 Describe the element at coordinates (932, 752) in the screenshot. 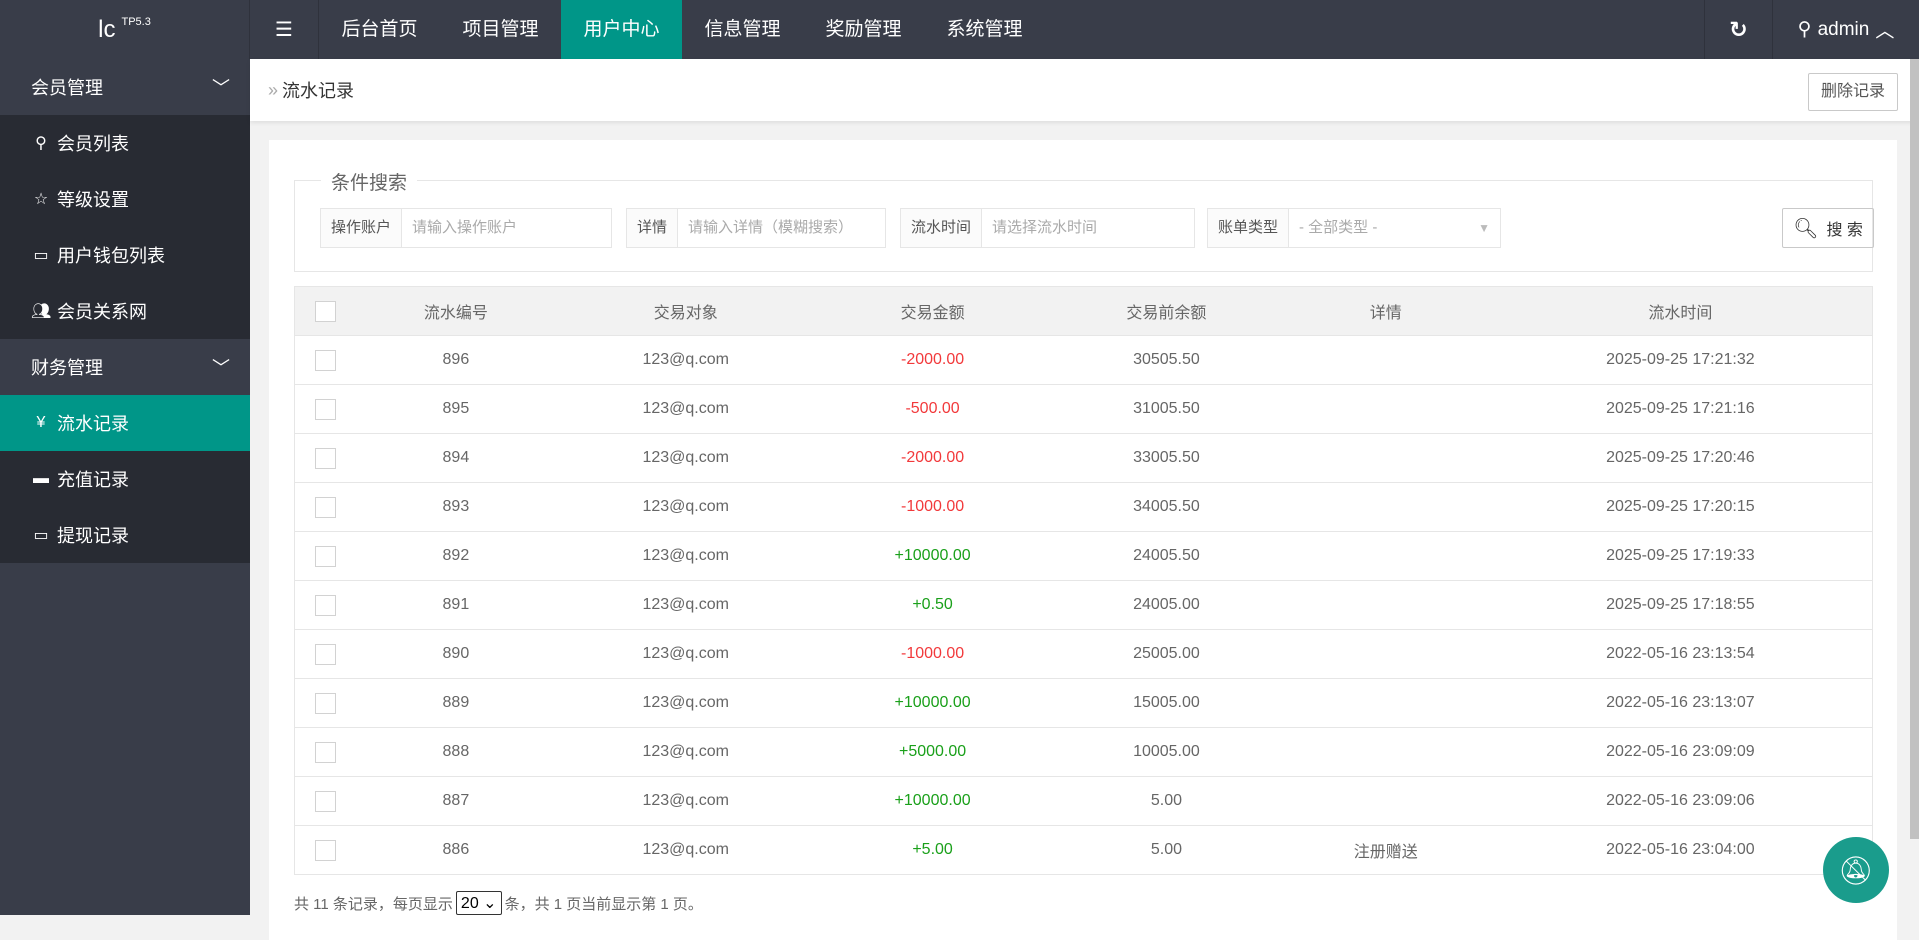

I see `table-cell: +5000.00` at that location.